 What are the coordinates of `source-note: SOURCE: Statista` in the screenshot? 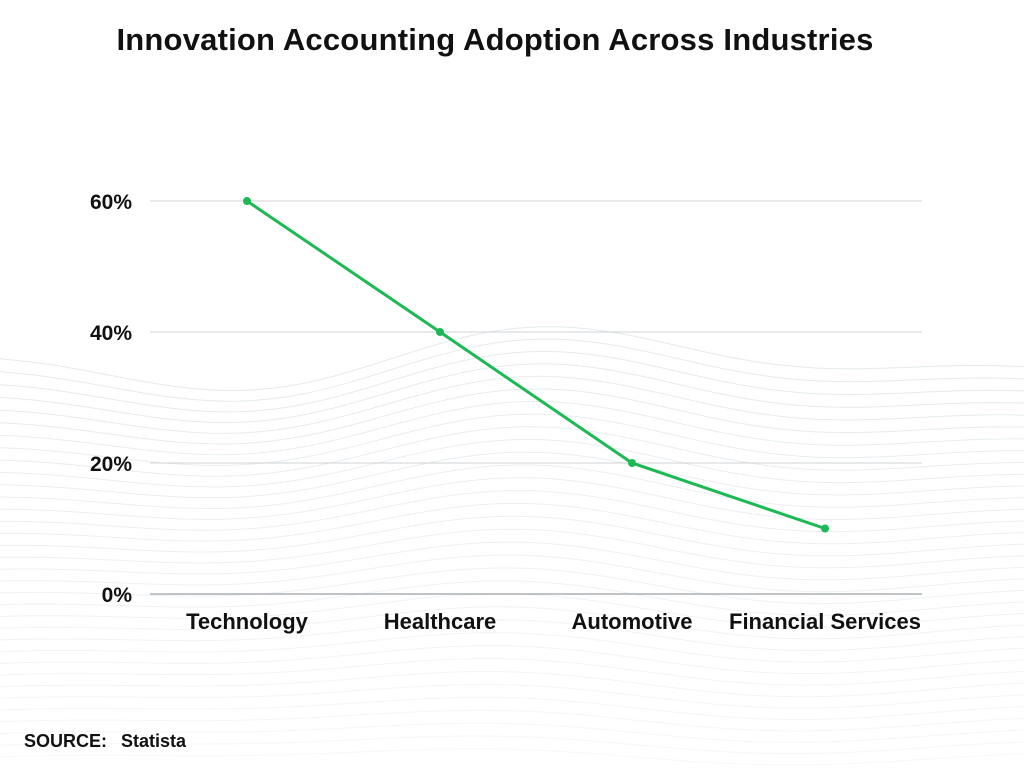 It's located at (105, 741).